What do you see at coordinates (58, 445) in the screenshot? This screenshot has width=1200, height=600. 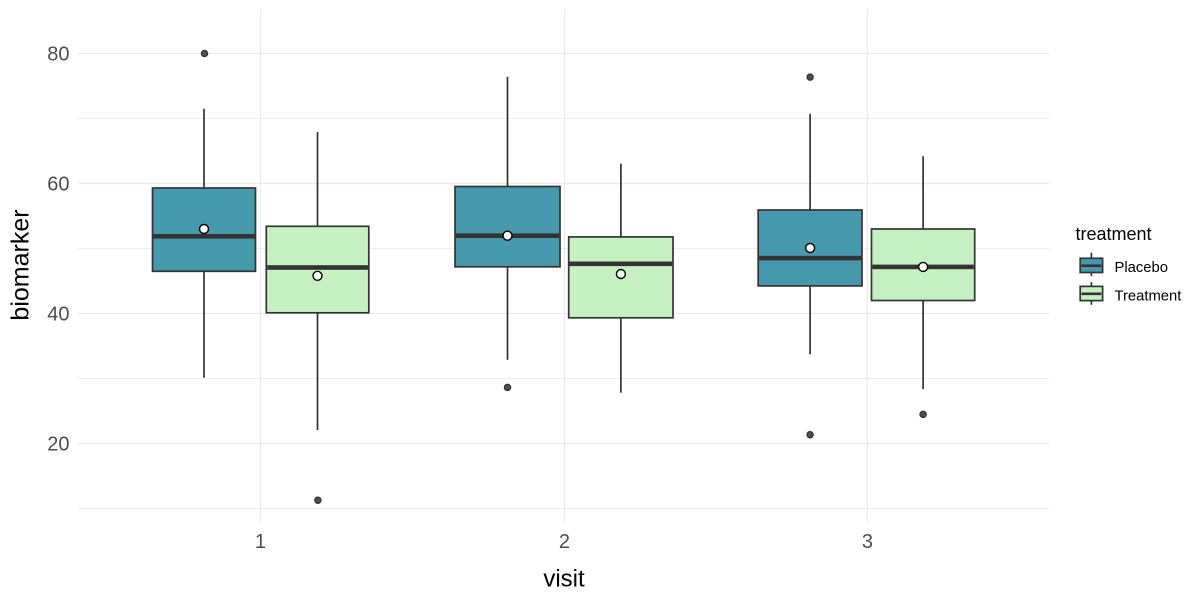 I see `svg-text: 20` at bounding box center [58, 445].